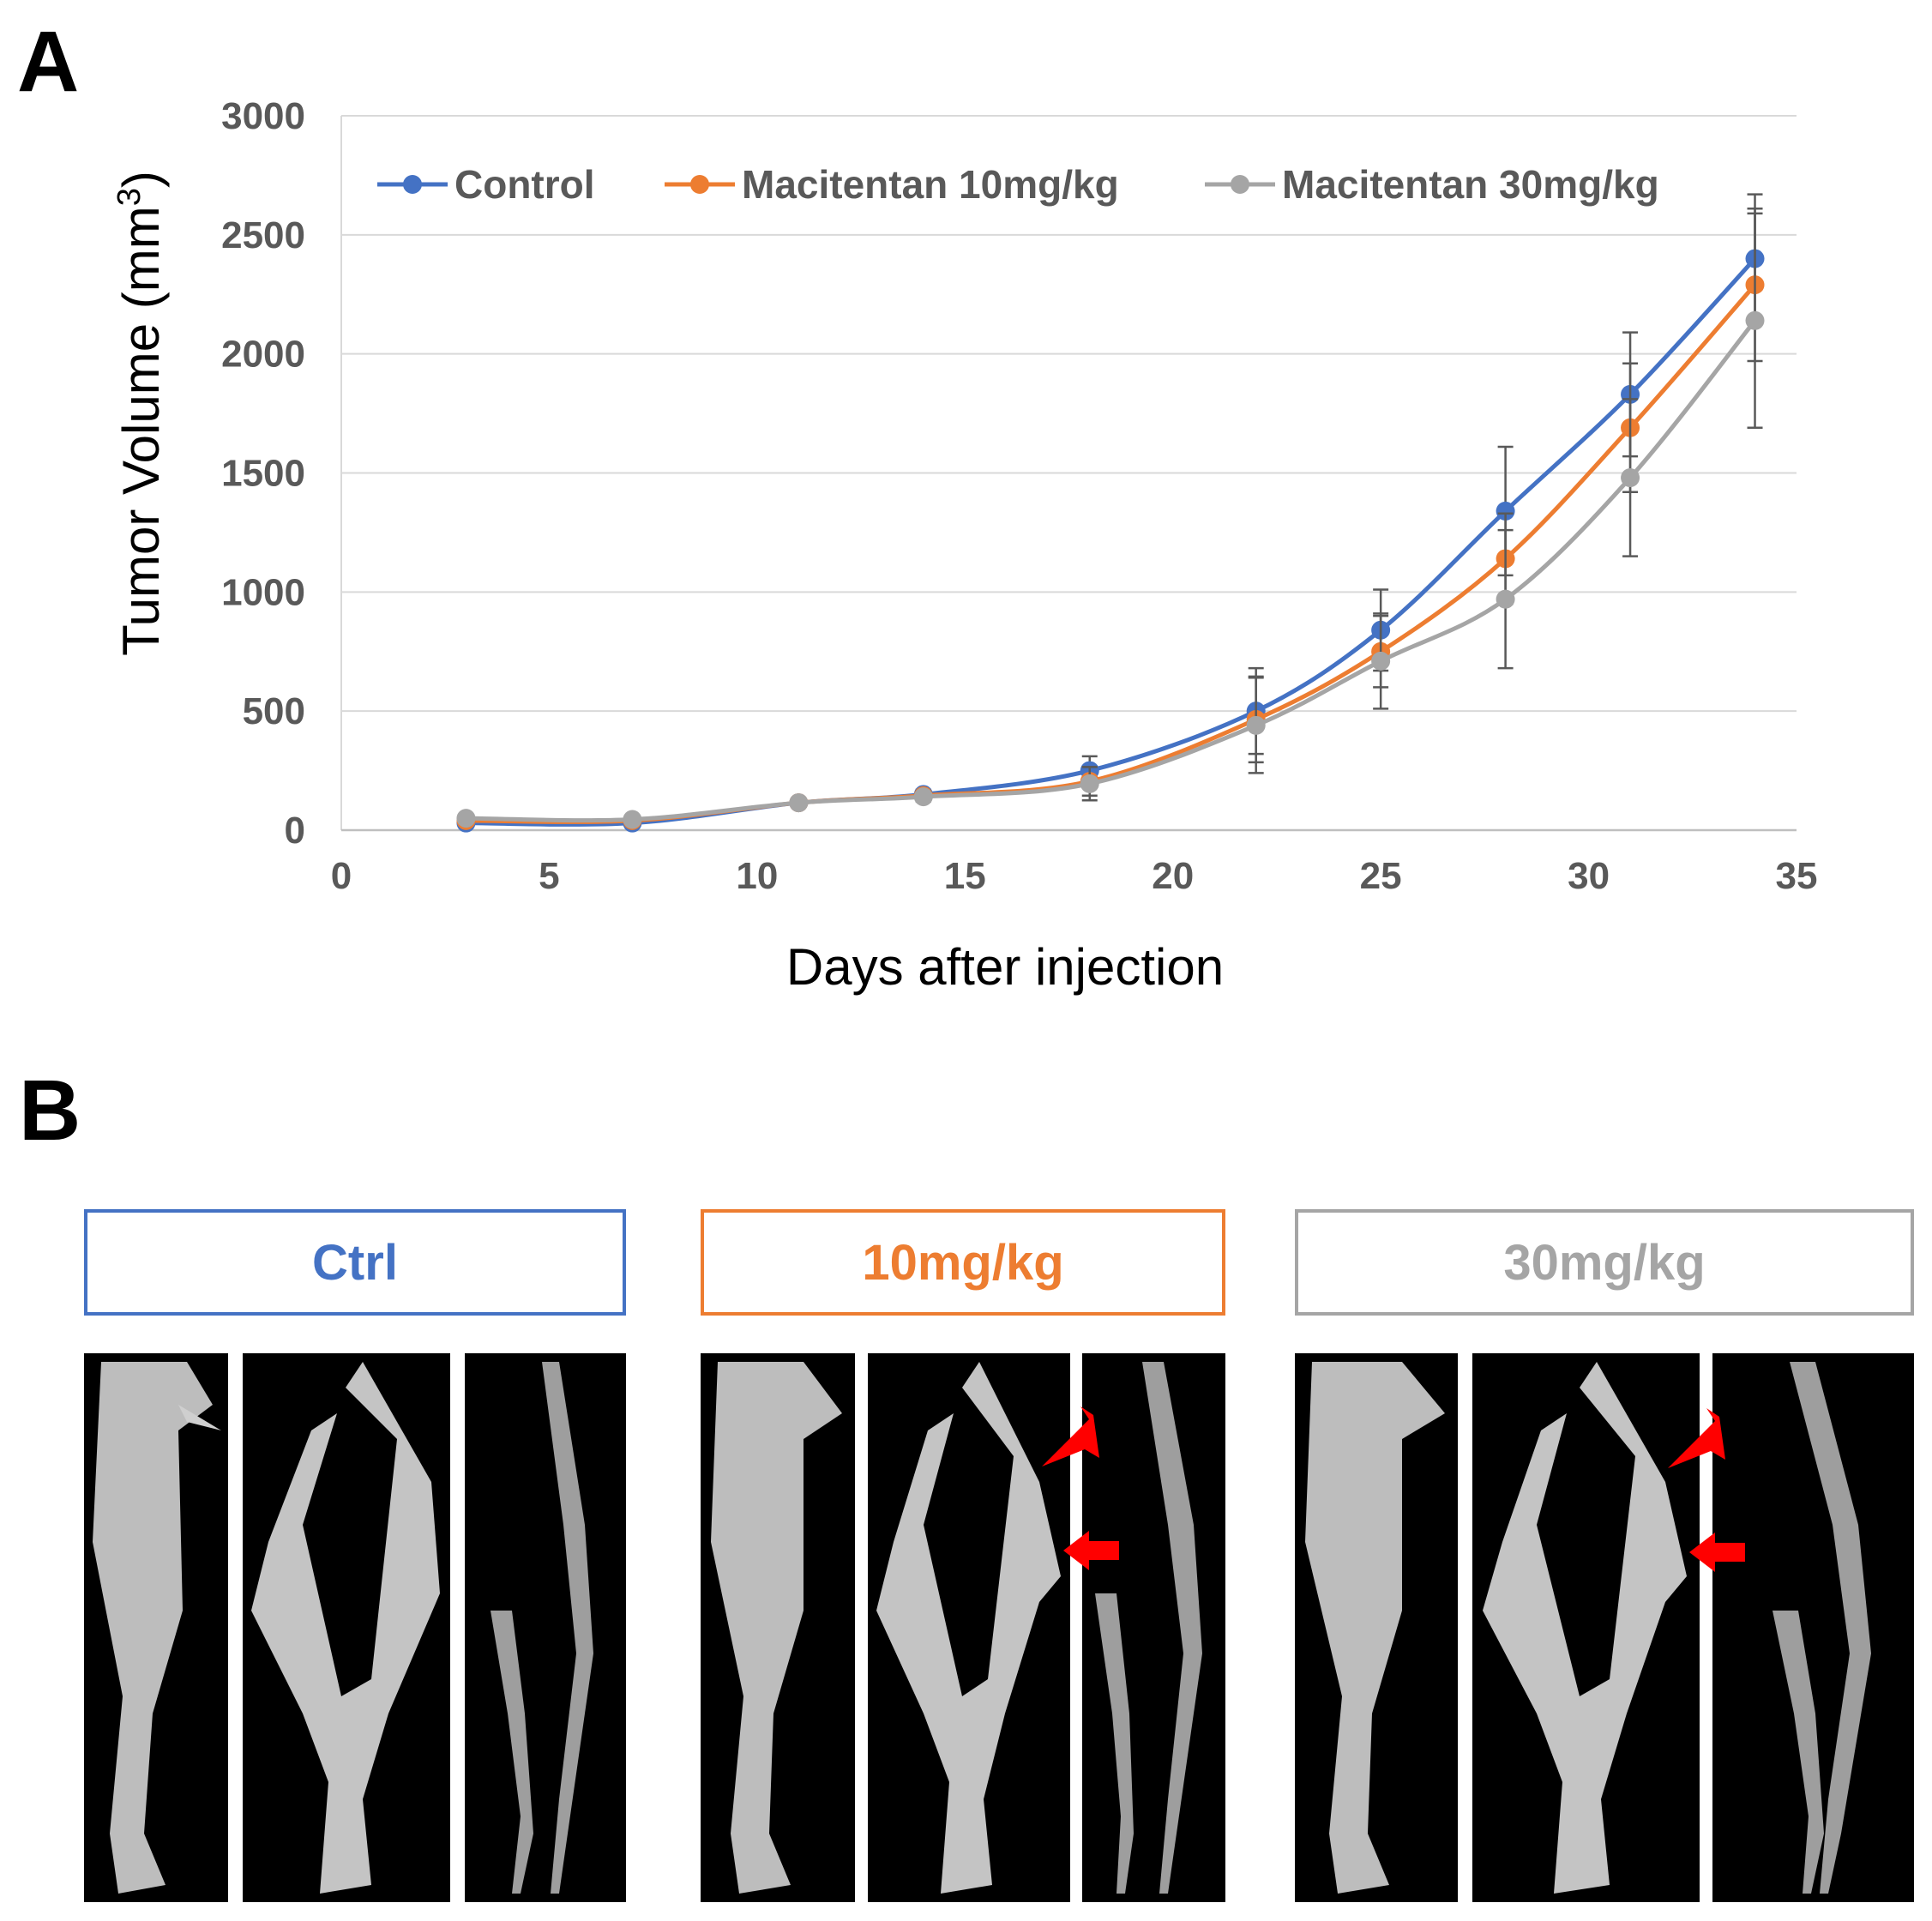 This screenshot has height=1921, width=1932. Describe the element at coordinates (48, 62) in the screenshot. I see `panel-a-label: A` at that location.